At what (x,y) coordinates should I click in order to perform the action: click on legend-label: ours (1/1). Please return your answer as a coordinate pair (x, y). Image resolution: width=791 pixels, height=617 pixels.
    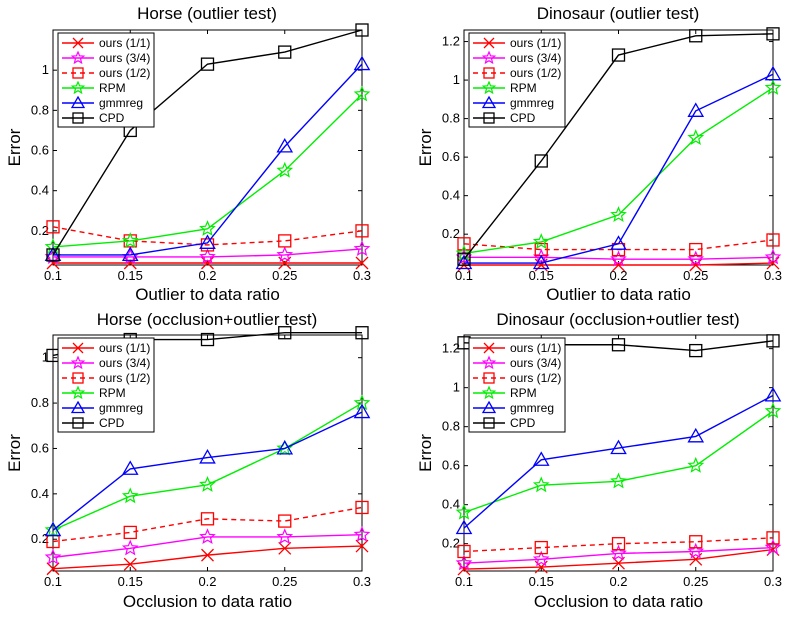
    Looking at the image, I should click on (535, 348).